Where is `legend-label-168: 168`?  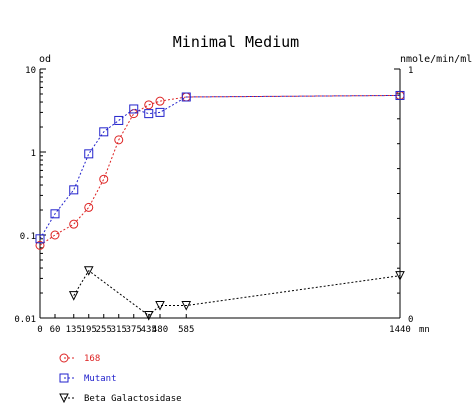
legend-label-168: 168 is located at coordinates (92, 359).